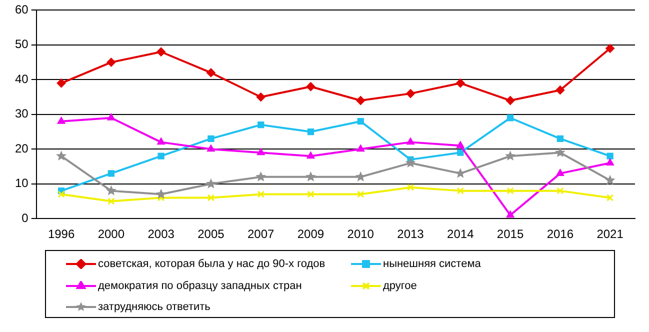  What do you see at coordinates (200, 286) in the screenshot?
I see `legend-label: демократия по образцу западных стран` at bounding box center [200, 286].